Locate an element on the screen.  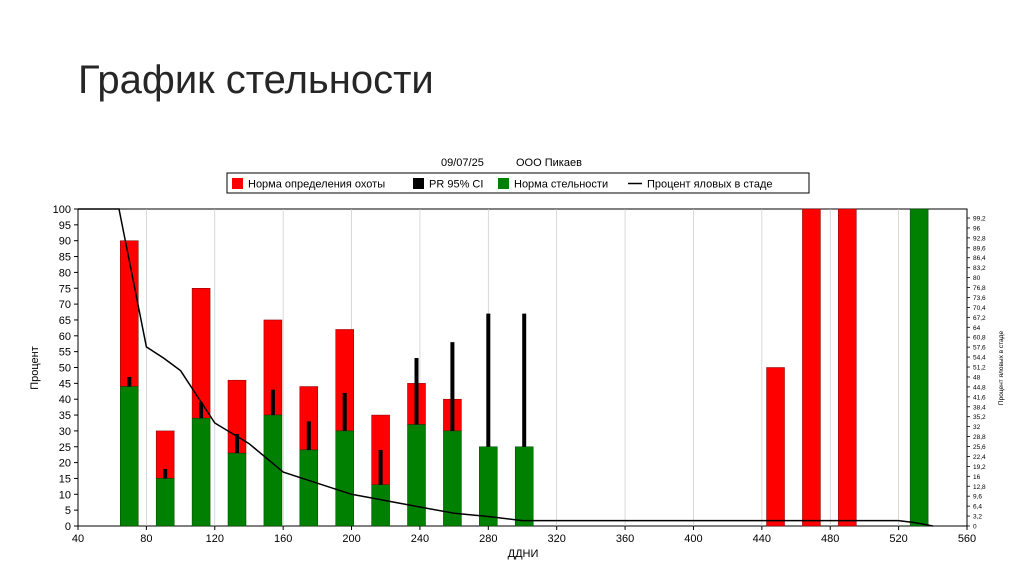
right-tick-label-29: 92,8 is located at coordinates (979, 238).